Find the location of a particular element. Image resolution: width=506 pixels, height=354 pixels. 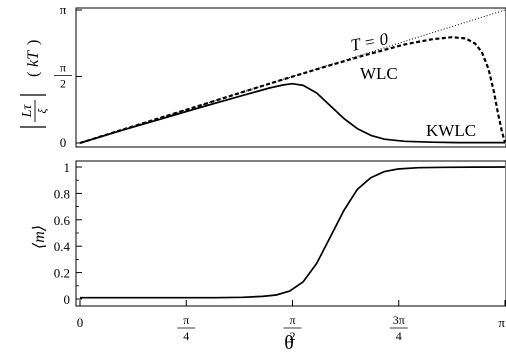

svg-text: ξ is located at coordinates (42, 111).